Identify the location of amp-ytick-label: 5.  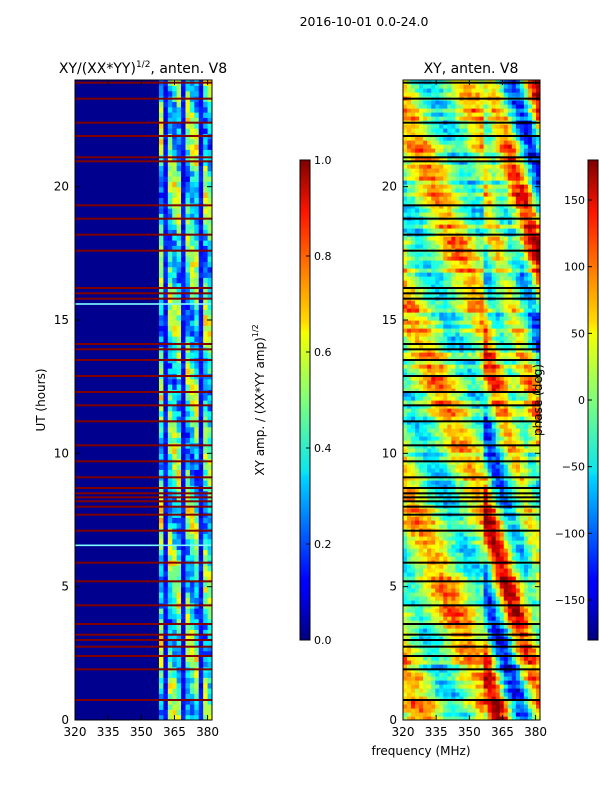
(65, 587).